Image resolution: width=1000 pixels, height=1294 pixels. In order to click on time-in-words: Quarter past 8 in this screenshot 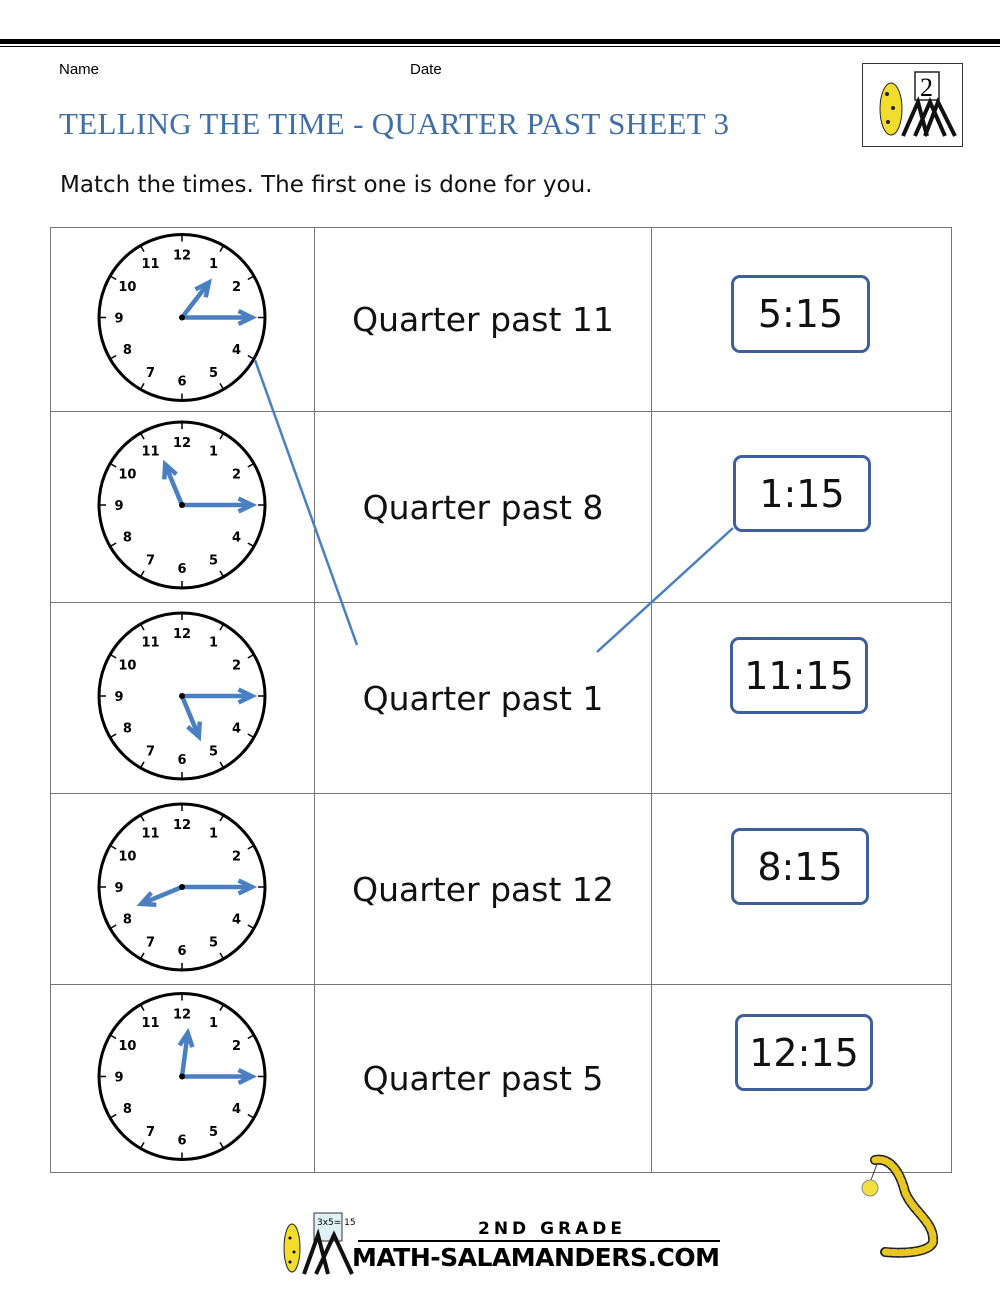, I will do `click(483, 507)`.